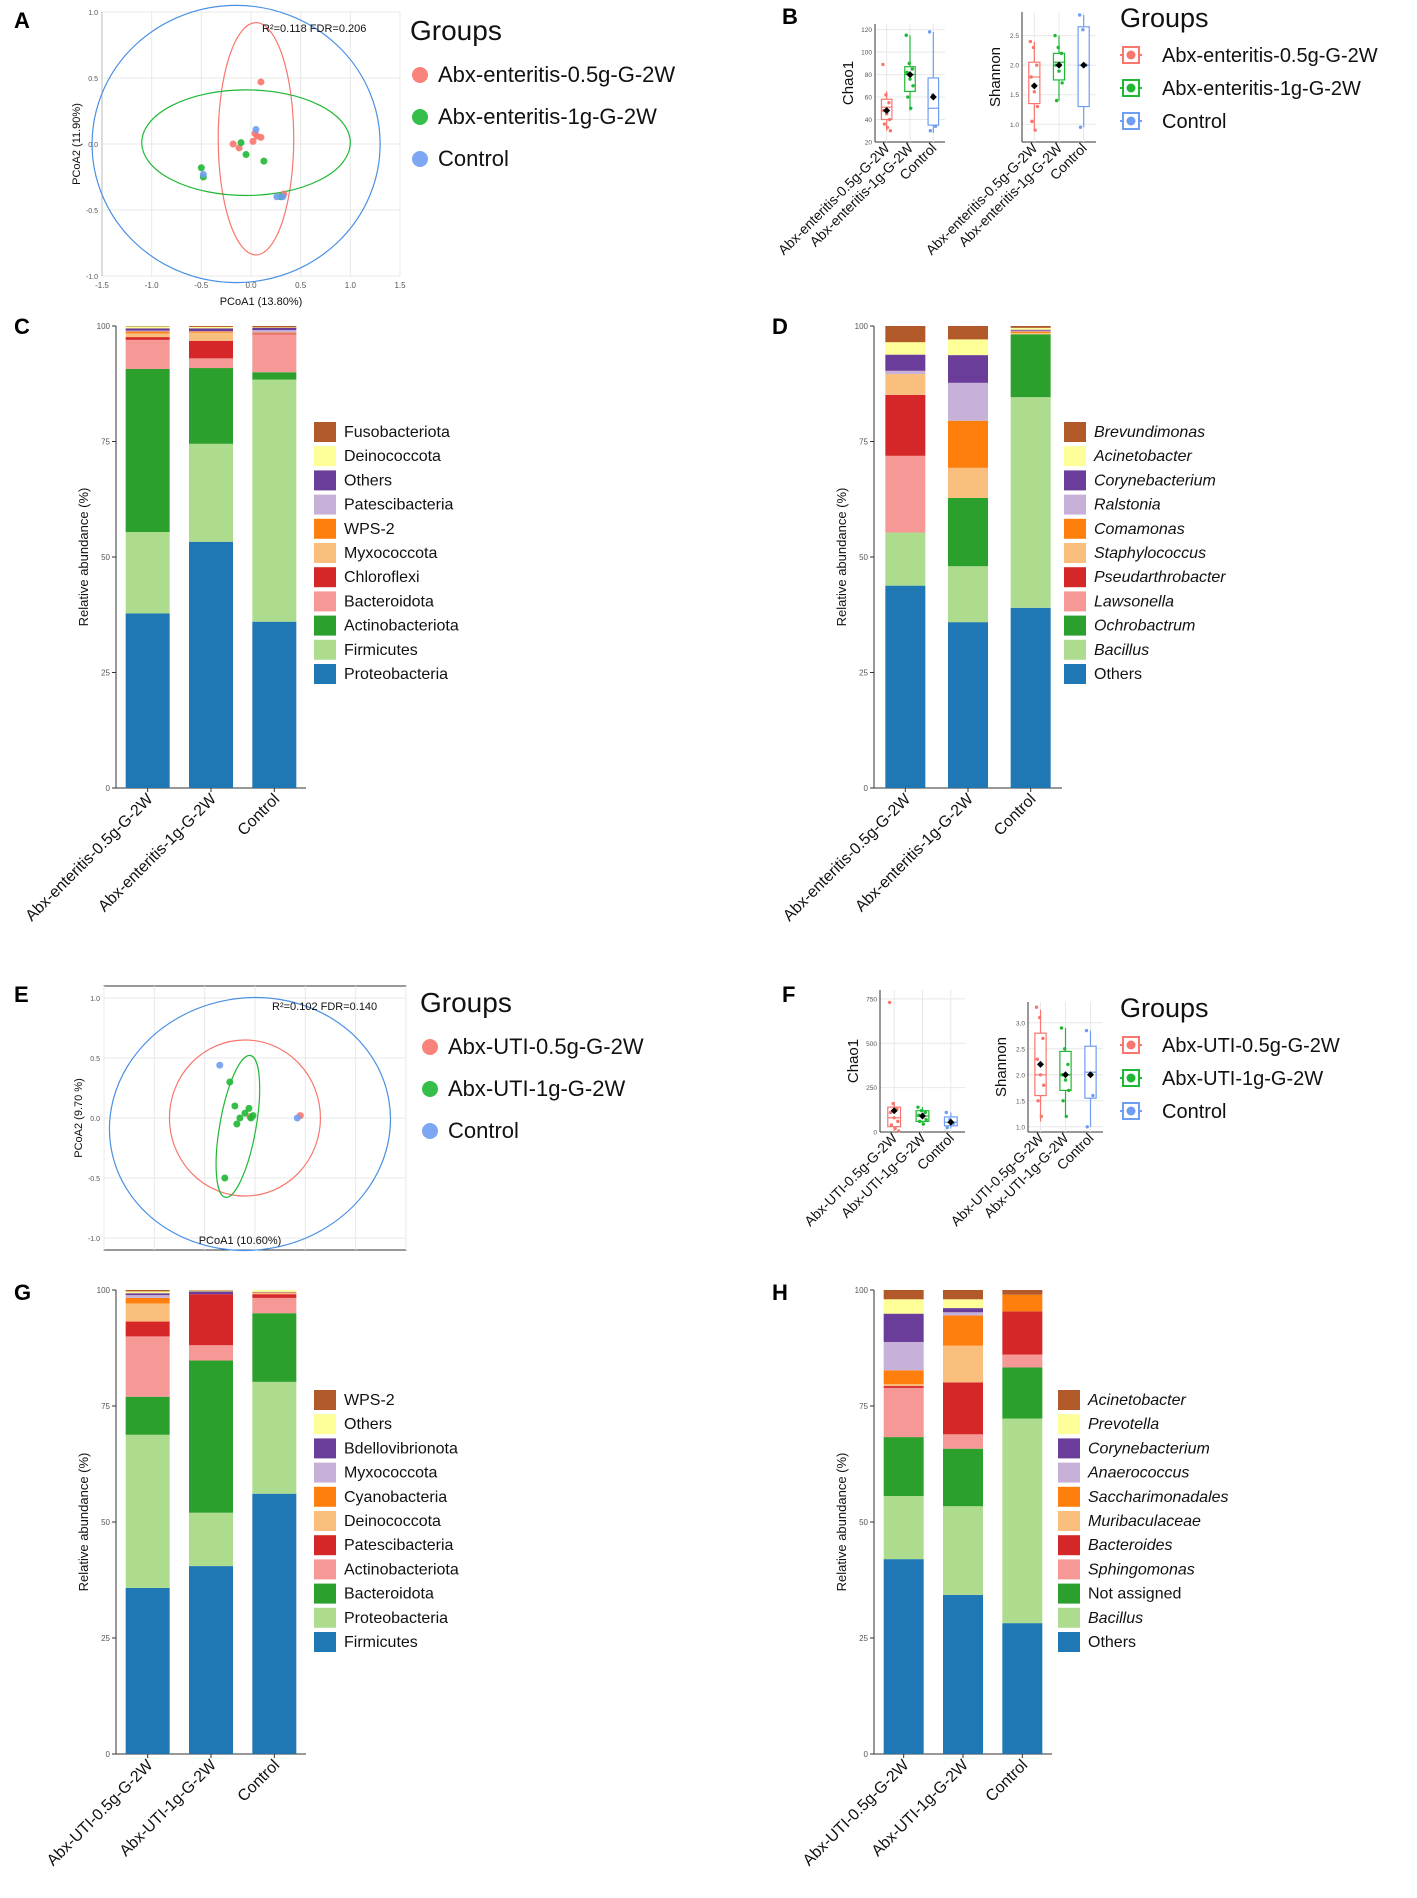 This screenshot has height=1898, width=1417. Describe the element at coordinates (157, 852) in the screenshot. I see `x-tick-label: Abx-enteritis-1g-G-2W` at that location.